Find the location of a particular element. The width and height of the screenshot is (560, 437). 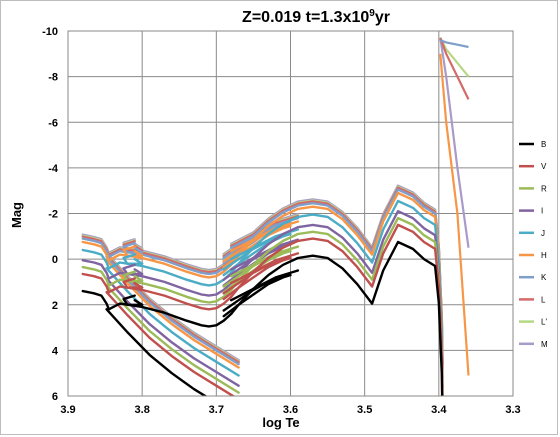

y-tick-label: -8 is located at coordinates (53, 78).